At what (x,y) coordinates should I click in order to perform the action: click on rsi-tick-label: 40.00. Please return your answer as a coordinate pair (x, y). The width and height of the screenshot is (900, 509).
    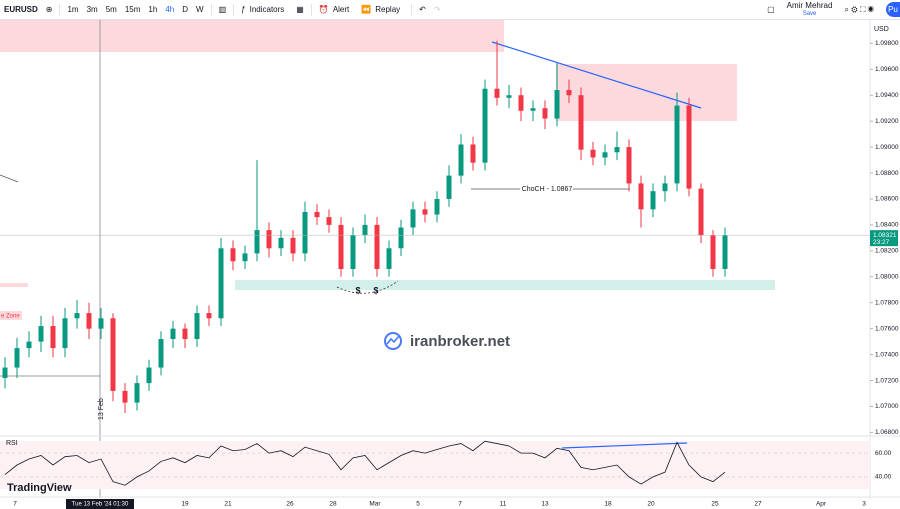
    Looking at the image, I should click on (883, 477).